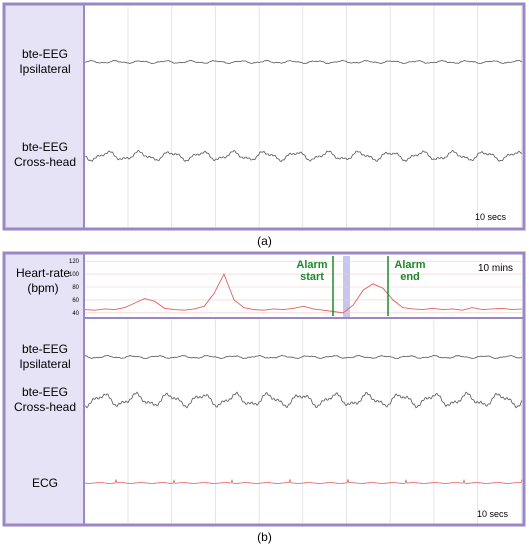  I want to click on annotation: Alarm end, so click(410, 271).